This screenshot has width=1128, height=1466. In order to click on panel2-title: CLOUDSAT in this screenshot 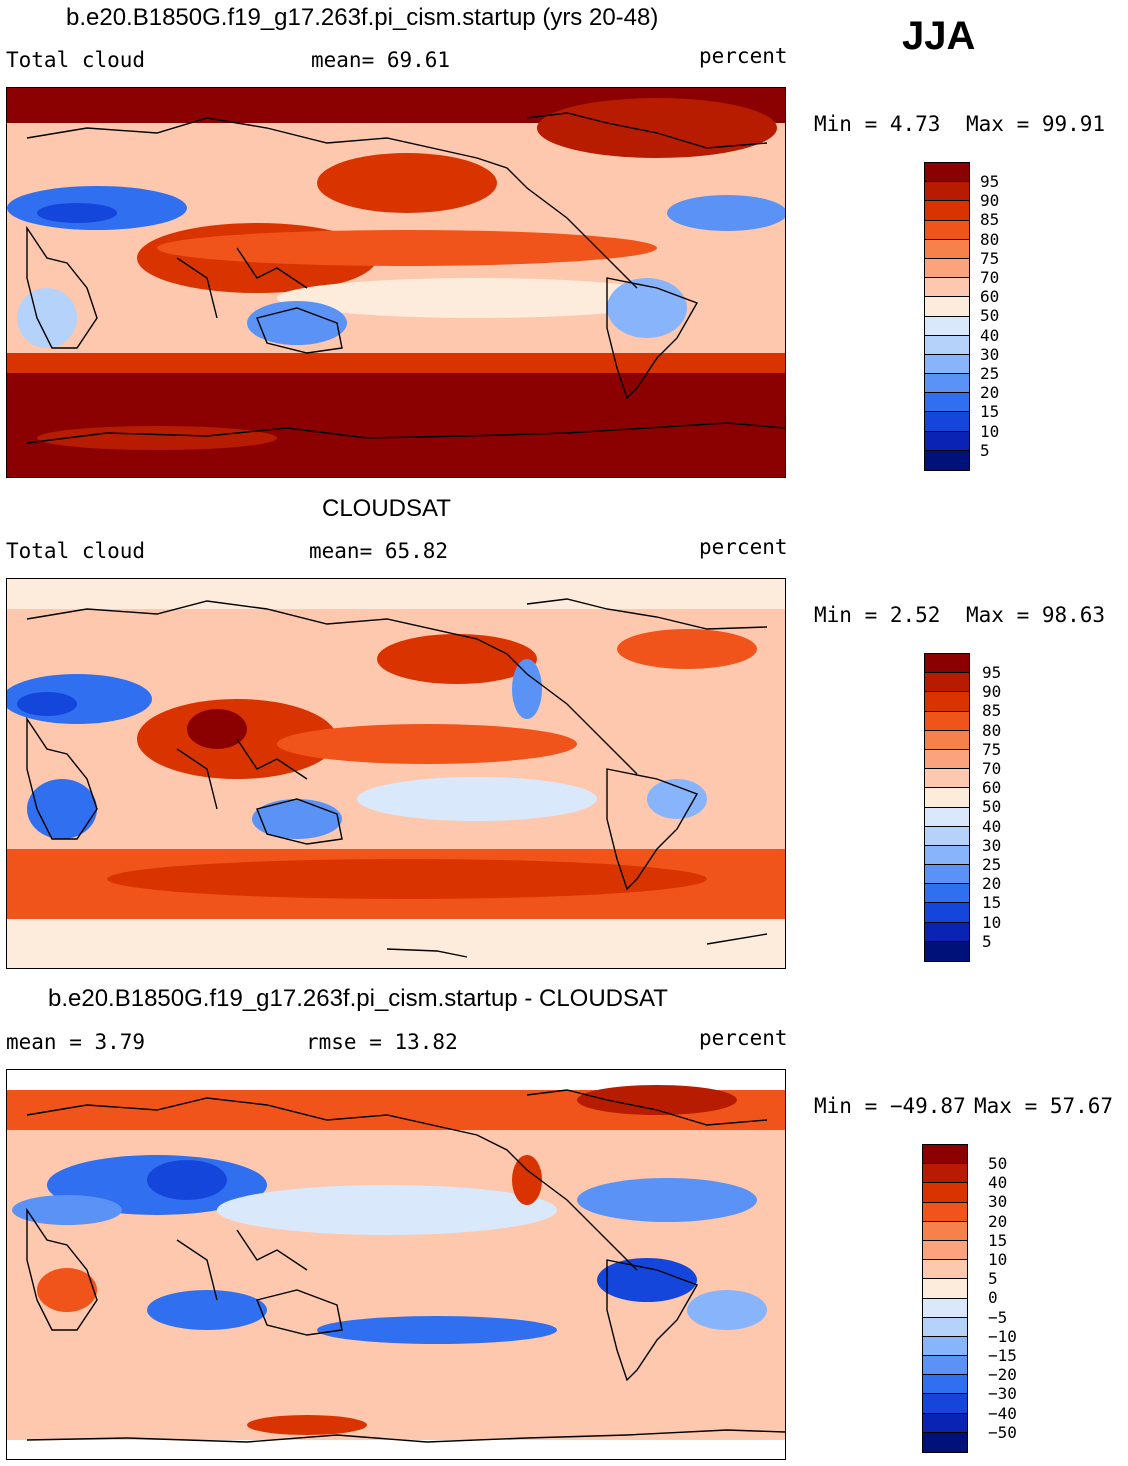, I will do `click(386, 508)`.